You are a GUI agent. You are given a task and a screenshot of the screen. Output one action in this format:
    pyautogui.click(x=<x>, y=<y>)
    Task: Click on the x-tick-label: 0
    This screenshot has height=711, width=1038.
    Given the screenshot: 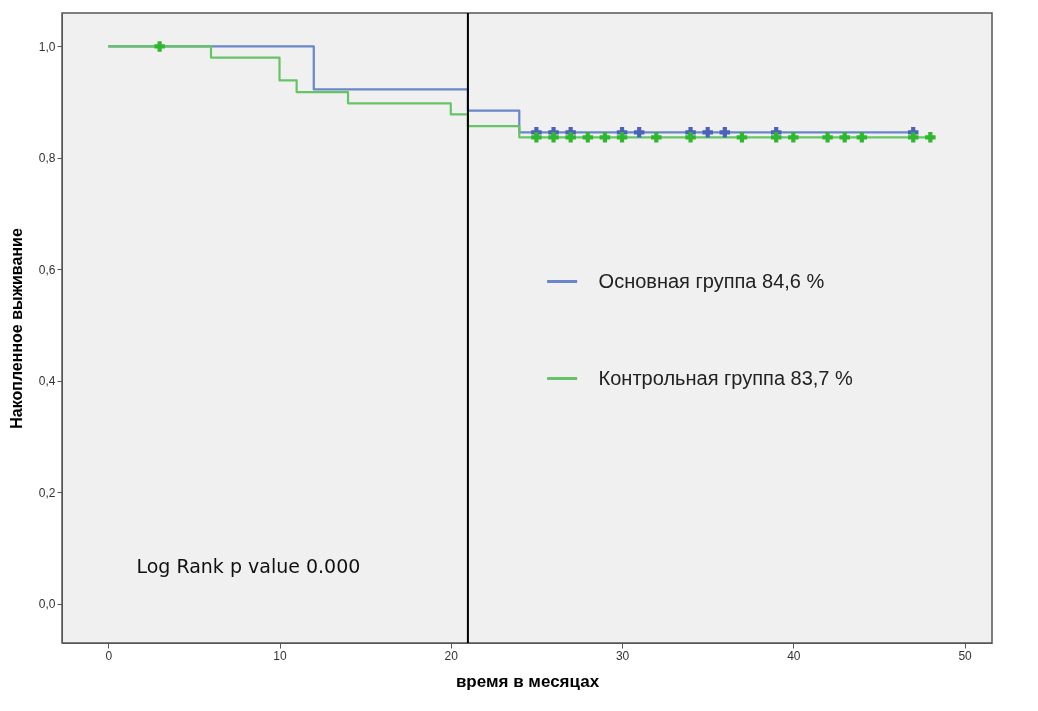 What is the action you would take?
    pyautogui.click(x=109, y=655)
    